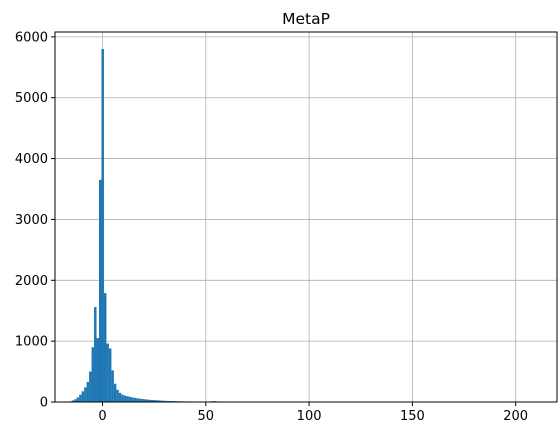  What do you see at coordinates (102, 416) in the screenshot?
I see `x-tick-label: 0` at bounding box center [102, 416].